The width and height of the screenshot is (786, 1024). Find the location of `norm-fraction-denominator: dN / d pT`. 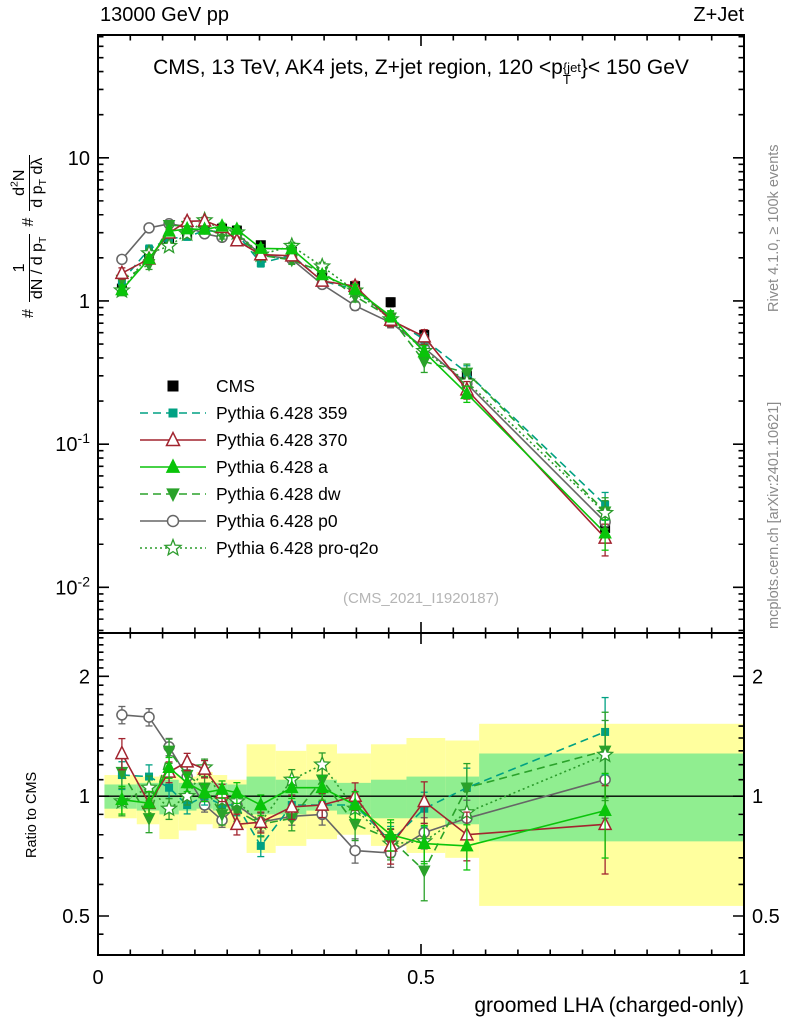

norm-fraction-denominator: dN / d pT is located at coordinates (38, 268).